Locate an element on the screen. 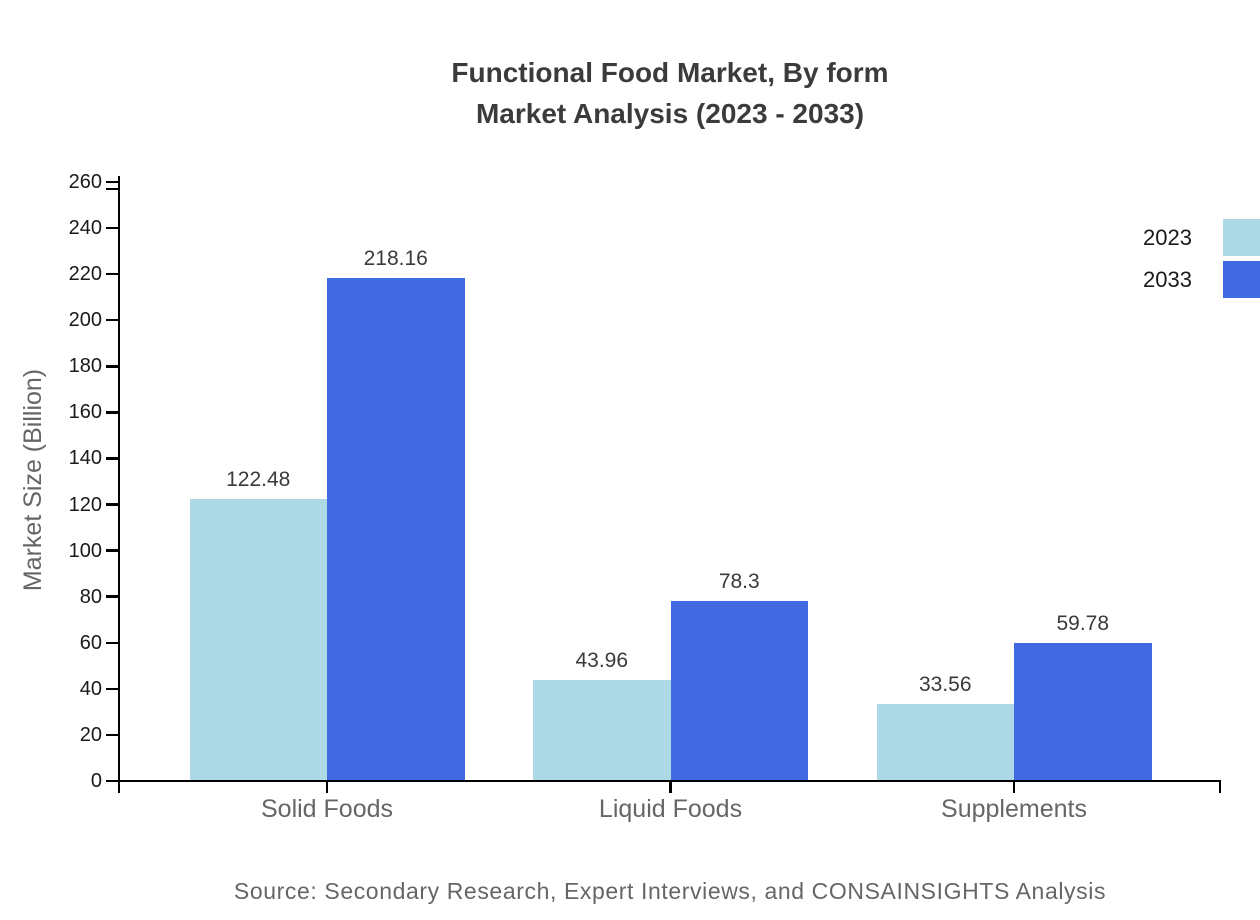 This screenshot has height=920, width=1260. bar-2033-solid-foods is located at coordinates (396, 529).